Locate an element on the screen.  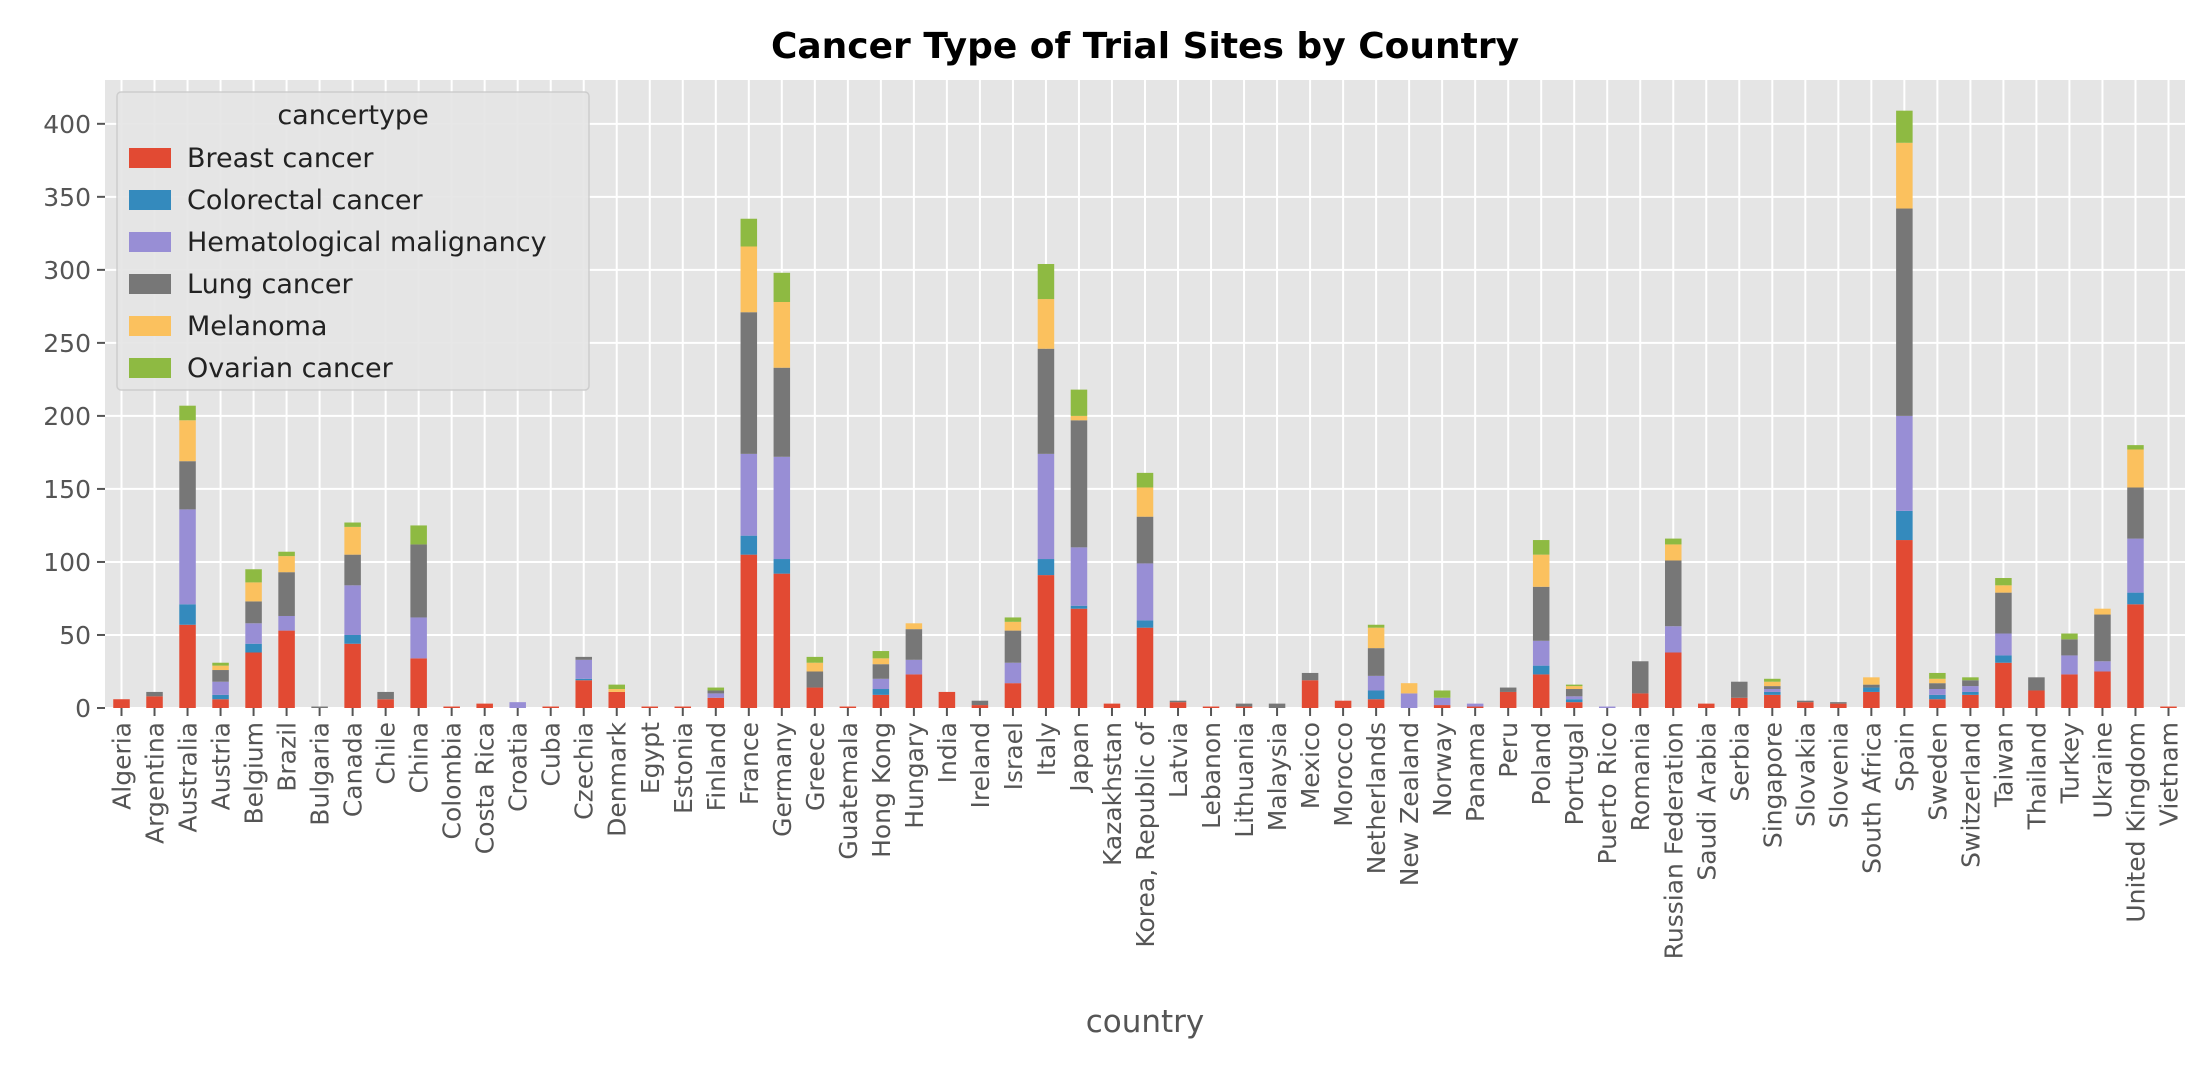
x-tick-label: Hungary is located at coordinates (914, 775).